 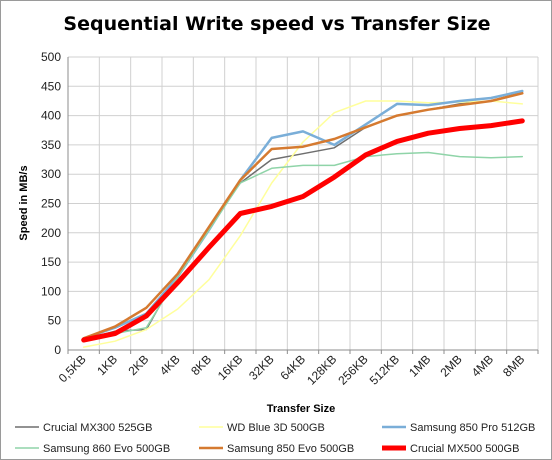 What do you see at coordinates (276, 24) in the screenshot?
I see `chart-title: Sequential Write speed vs Transfer Size` at bounding box center [276, 24].